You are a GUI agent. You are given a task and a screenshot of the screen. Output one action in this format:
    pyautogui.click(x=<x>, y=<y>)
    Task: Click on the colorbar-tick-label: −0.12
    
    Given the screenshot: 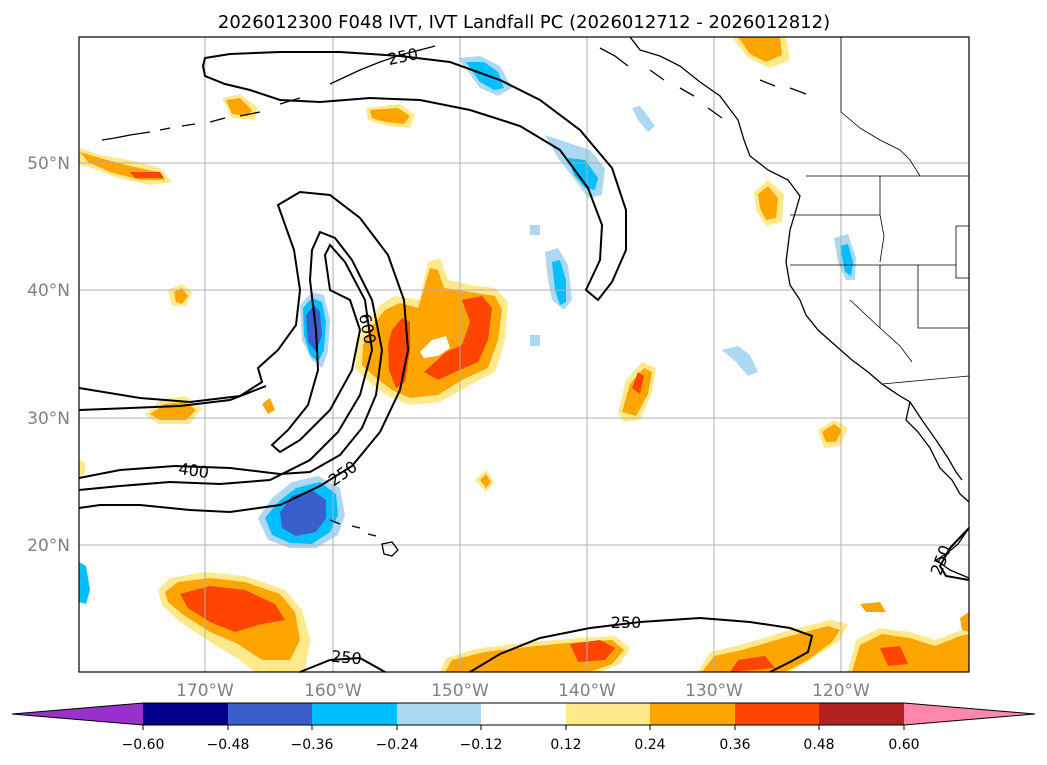 What is the action you would take?
    pyautogui.click(x=481, y=745)
    